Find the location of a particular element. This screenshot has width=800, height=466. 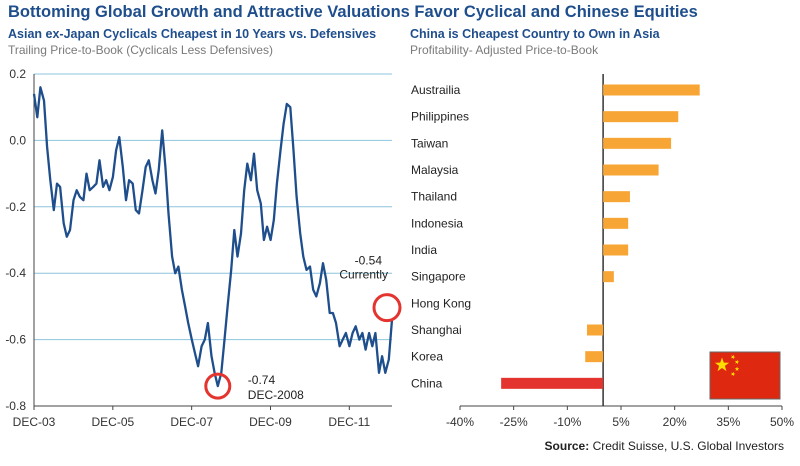

source-text: Credit Suisse, U.S. Global Investors is located at coordinates (688, 446).